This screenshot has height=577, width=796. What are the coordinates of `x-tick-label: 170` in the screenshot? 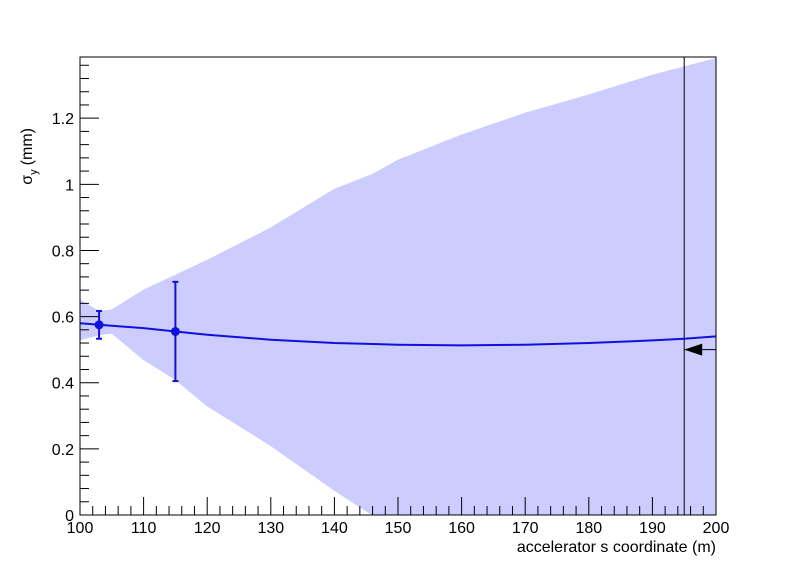 It's located at (525, 528).